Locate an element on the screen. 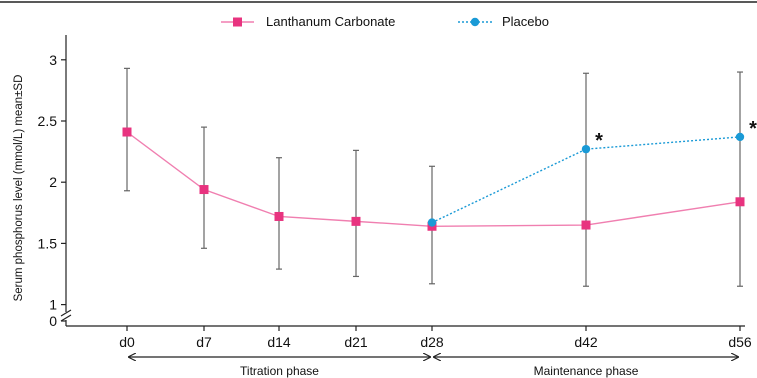  legend: Lanthanum Carbonate Placebo is located at coordinates (385, 21).